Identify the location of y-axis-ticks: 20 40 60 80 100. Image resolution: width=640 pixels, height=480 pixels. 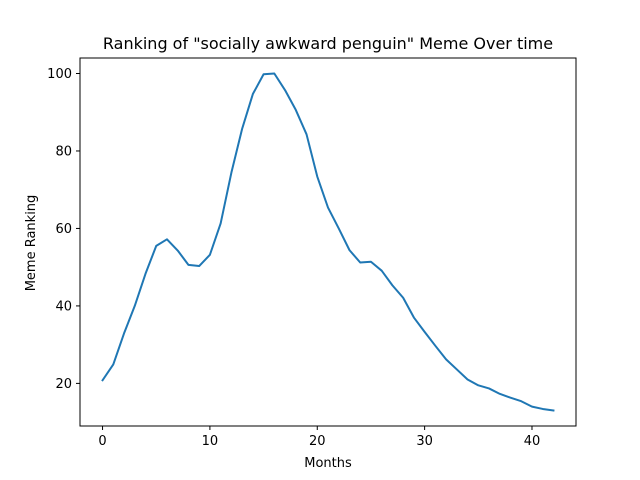
(63, 229).